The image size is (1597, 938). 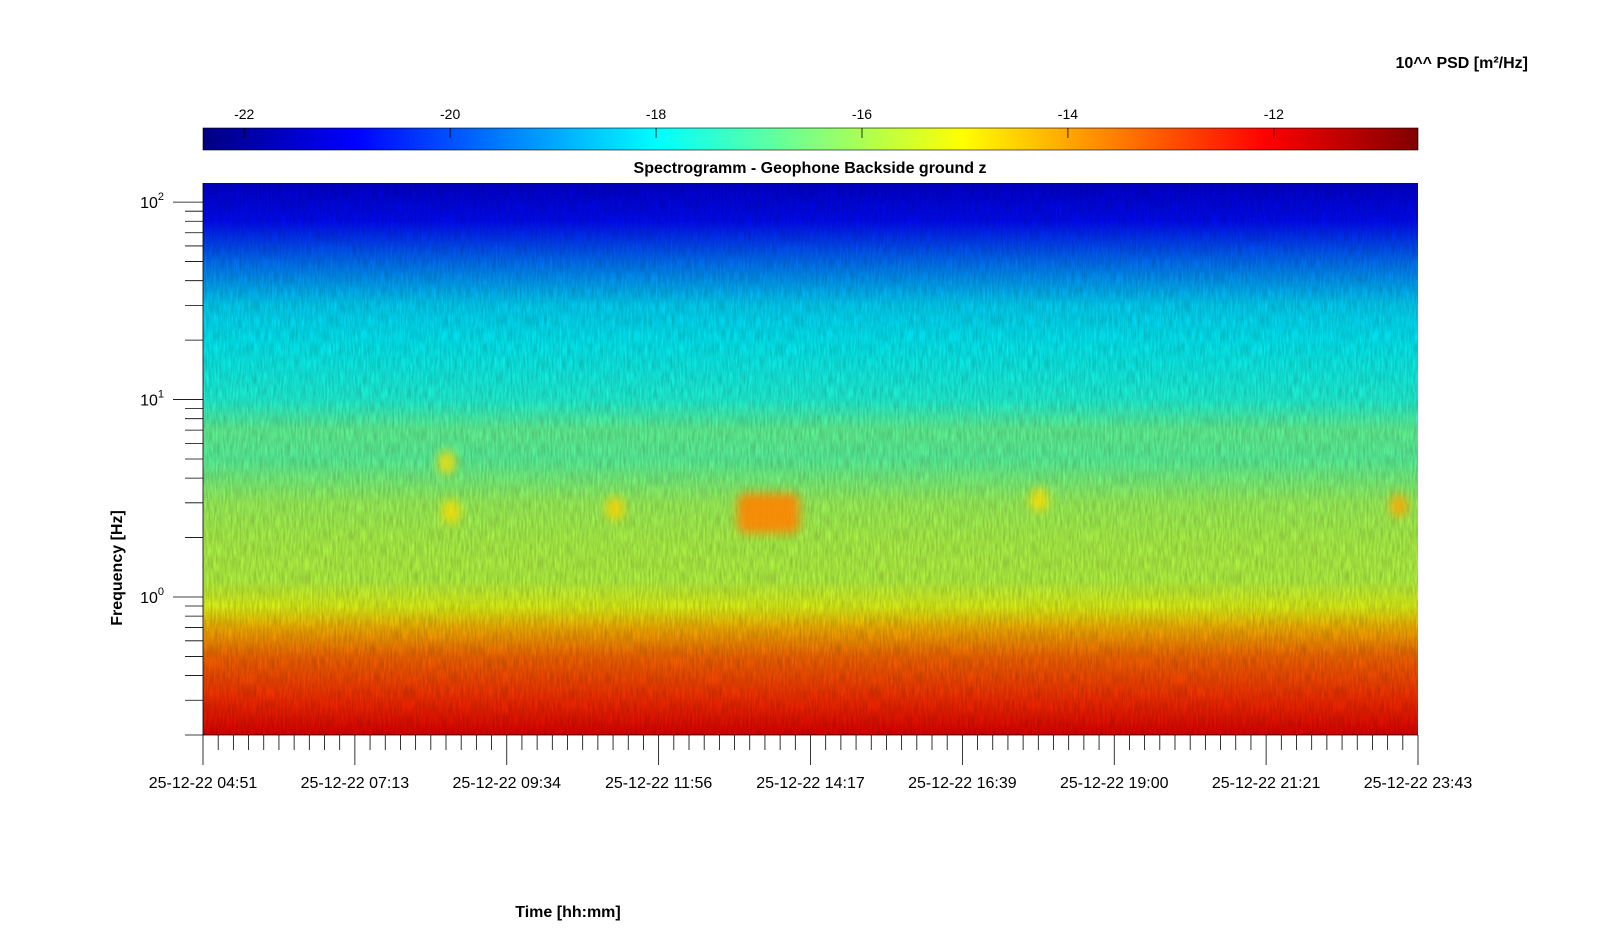 What do you see at coordinates (1462, 63) in the screenshot?
I see `colorbar-label: 10^^ PSD [m²/Hz]` at bounding box center [1462, 63].